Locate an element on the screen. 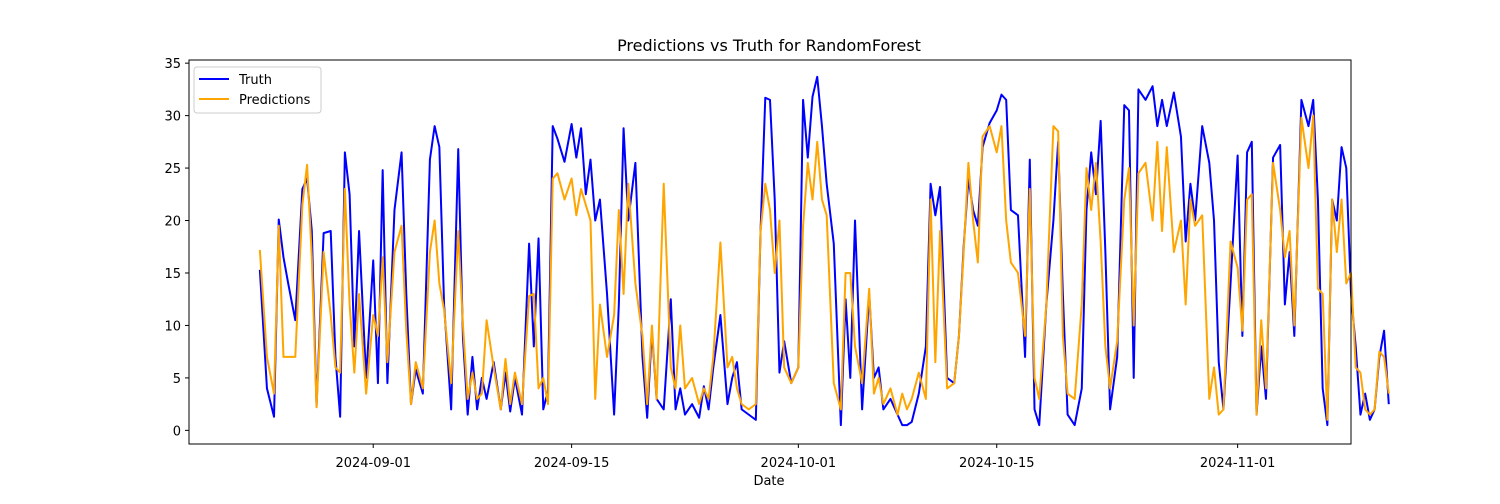 The width and height of the screenshot is (1500, 504). y-tick-label: 15 is located at coordinates (172, 274).